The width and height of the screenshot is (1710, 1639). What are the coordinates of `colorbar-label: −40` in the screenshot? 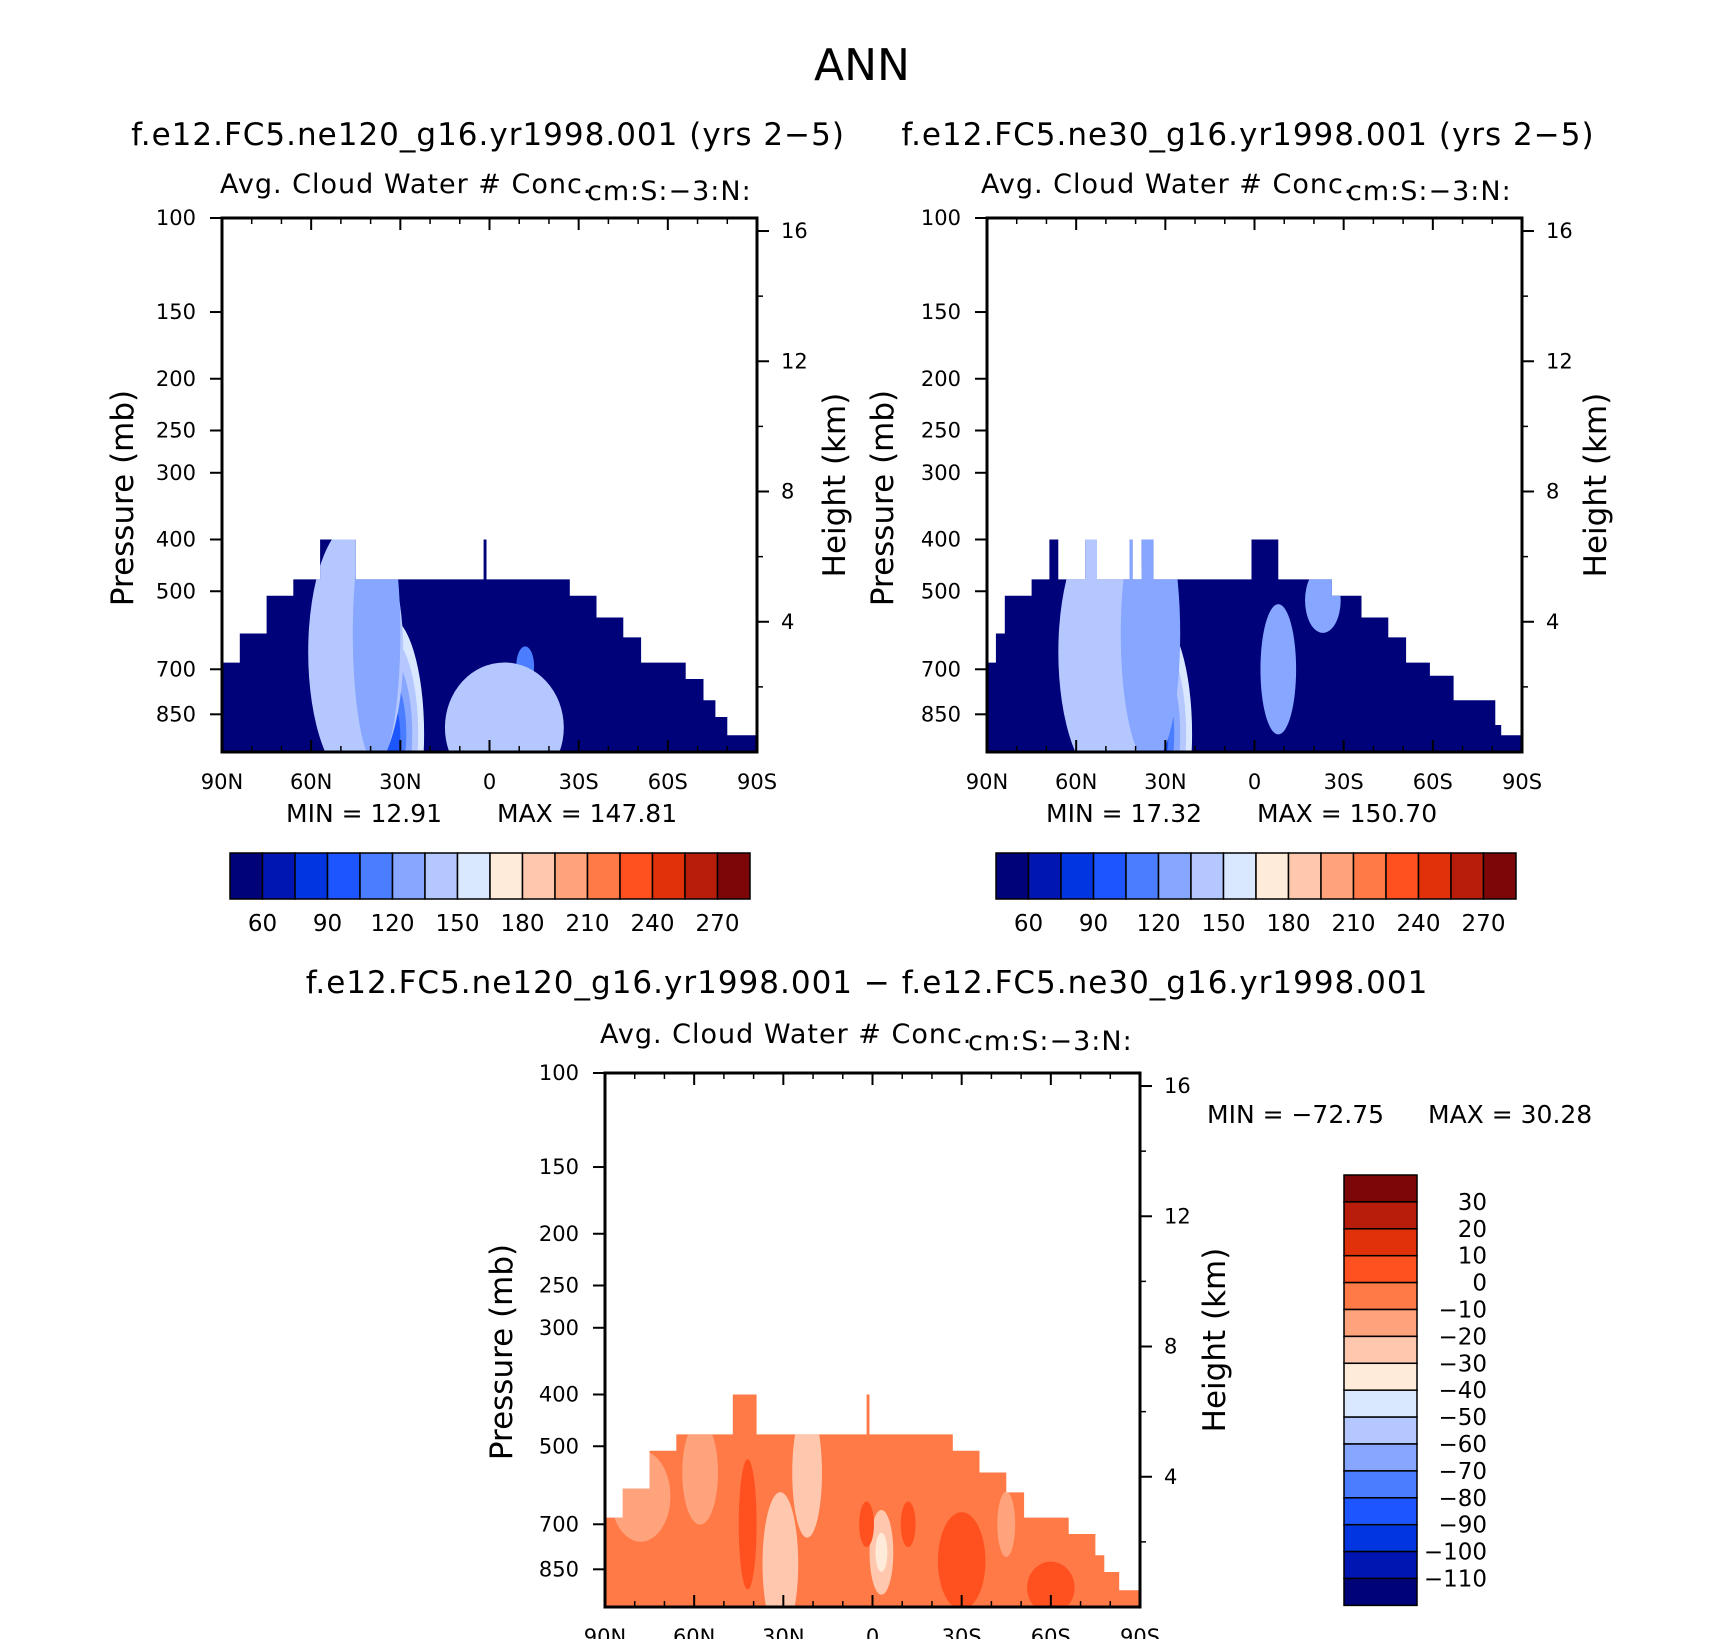 It's located at (1462, 1391).